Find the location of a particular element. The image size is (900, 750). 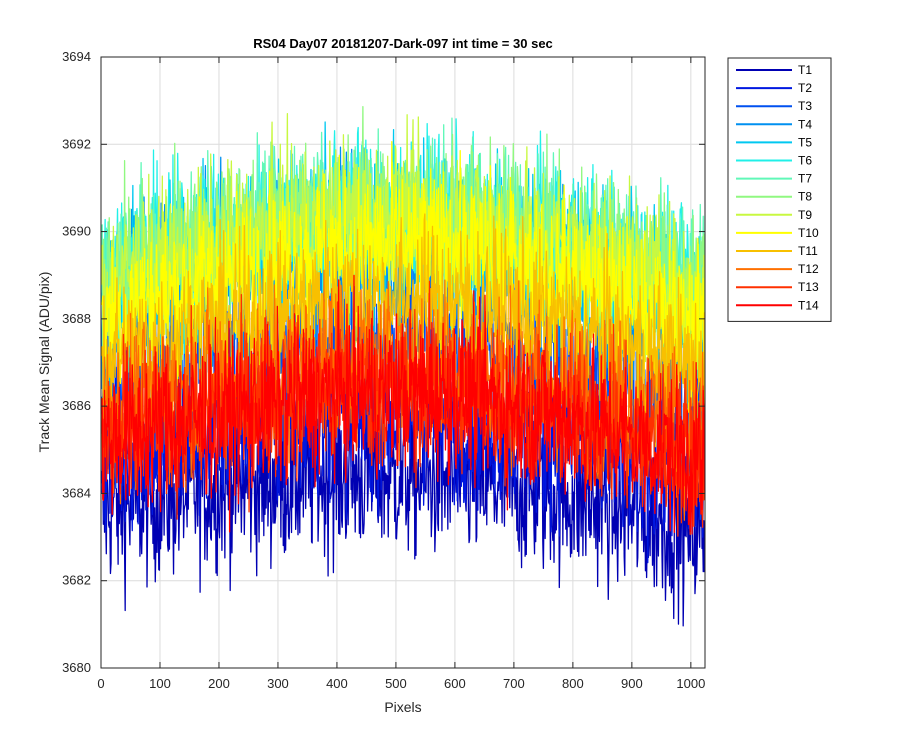

y-tick-label: 3682 is located at coordinates (76, 580).